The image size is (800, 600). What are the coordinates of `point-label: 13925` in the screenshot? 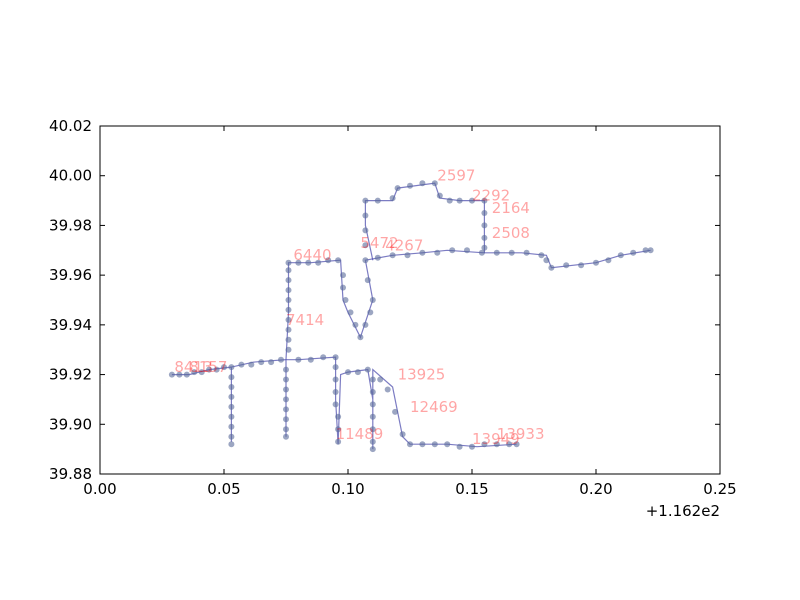 It's located at (422, 375).